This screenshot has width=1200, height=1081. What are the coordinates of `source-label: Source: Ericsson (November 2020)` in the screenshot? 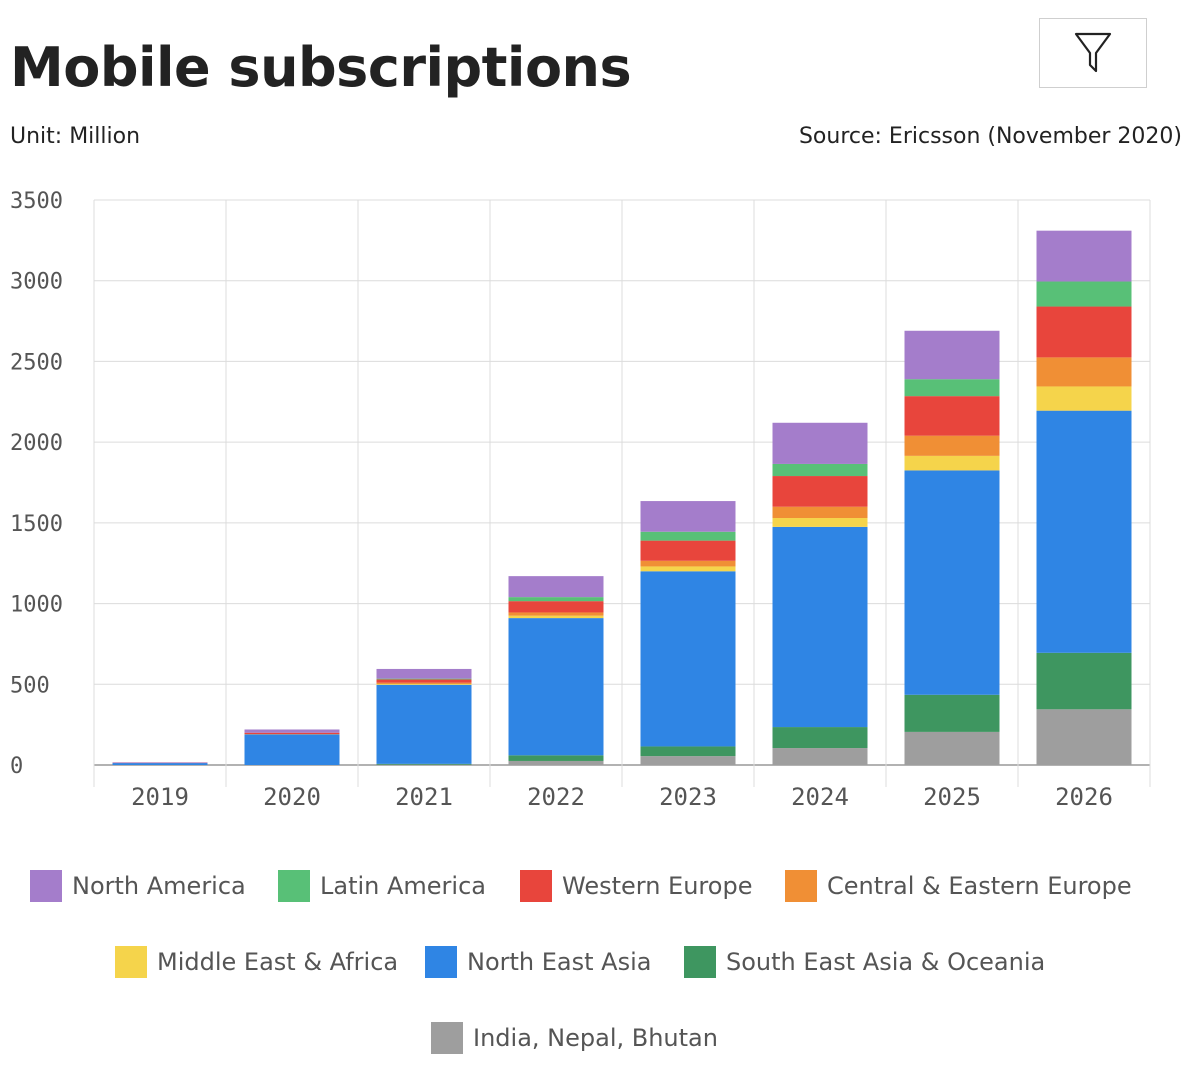 It's located at (990, 136).